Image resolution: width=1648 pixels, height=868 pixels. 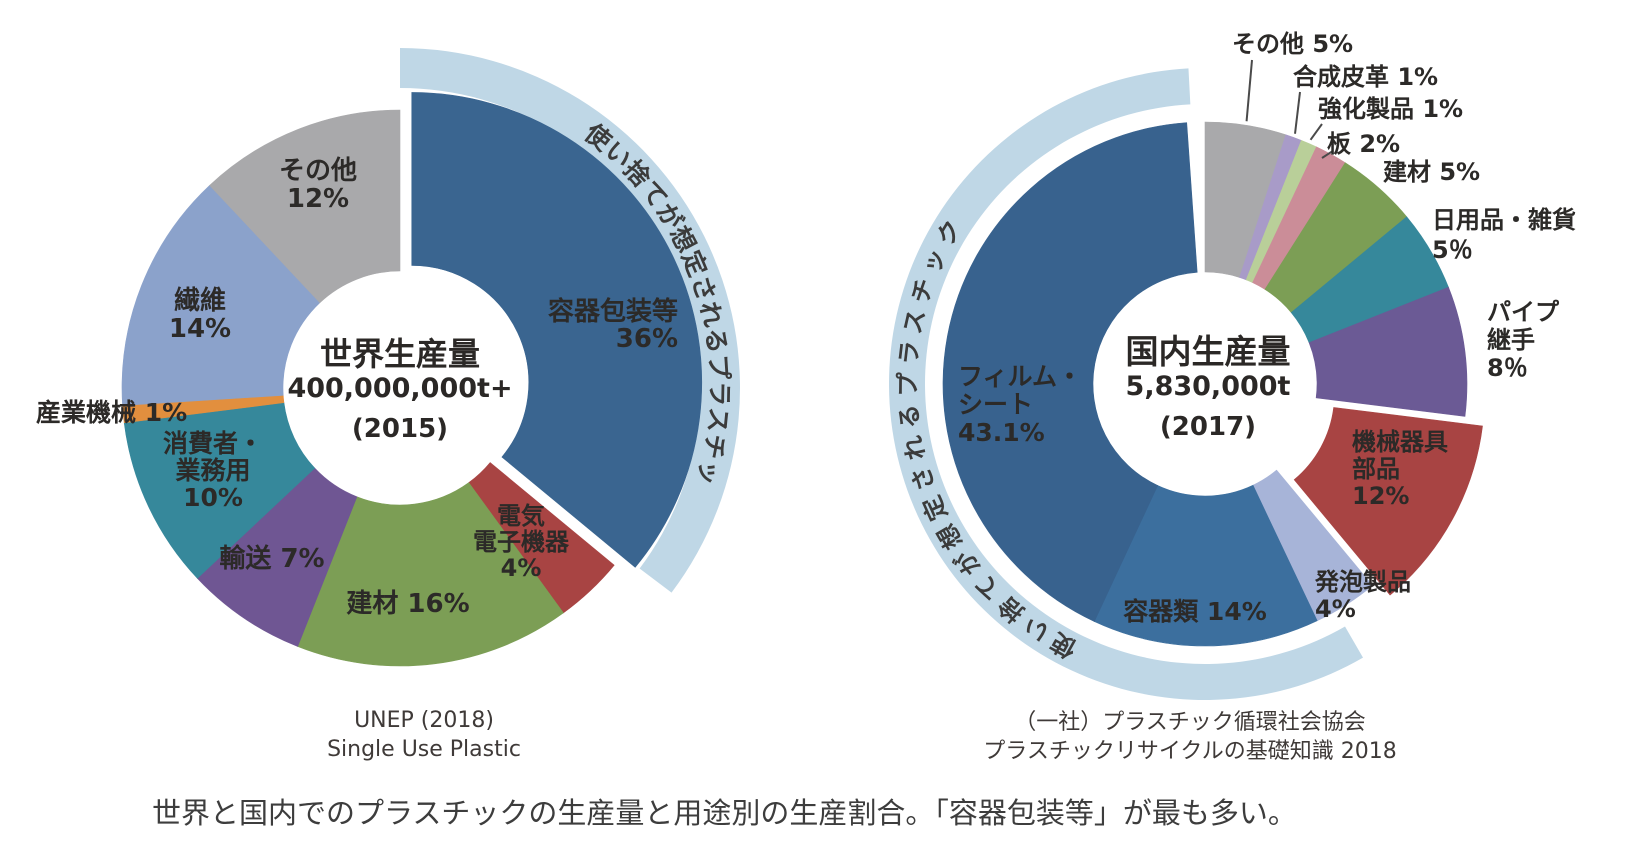 What do you see at coordinates (1362, 582) in the screenshot?
I see `domestic-production-donut-label-8: 発泡製品` at bounding box center [1362, 582].